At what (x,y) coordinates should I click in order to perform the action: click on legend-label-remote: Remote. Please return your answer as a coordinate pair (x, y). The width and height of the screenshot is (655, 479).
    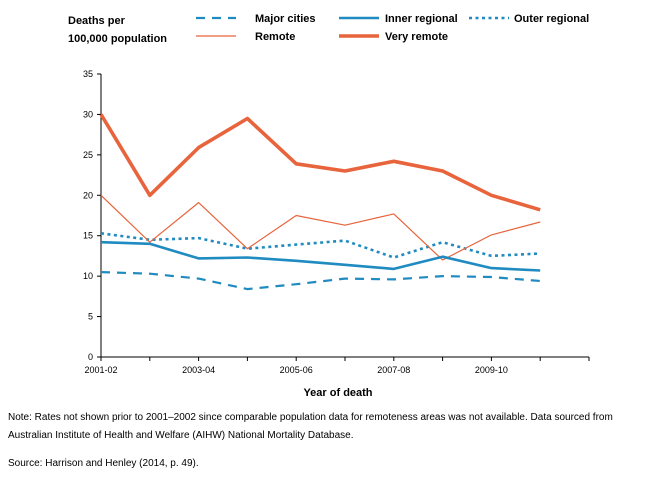
    Looking at the image, I should click on (275, 37).